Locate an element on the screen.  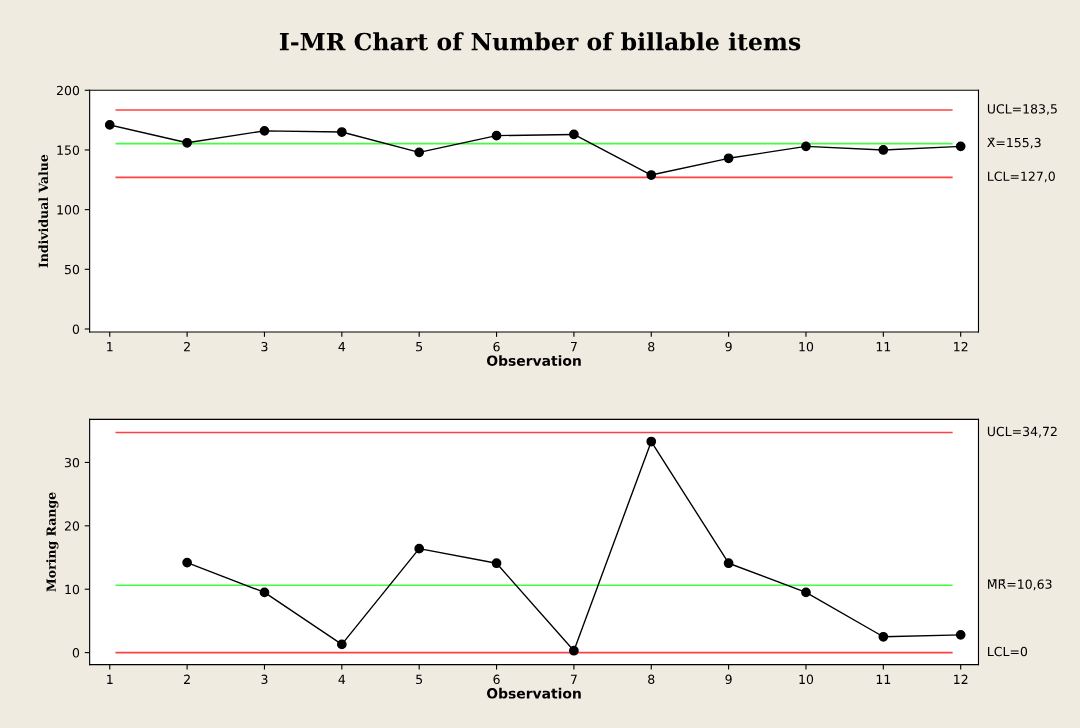
ref-line-label: UCL=34,72 is located at coordinates (1022, 432).